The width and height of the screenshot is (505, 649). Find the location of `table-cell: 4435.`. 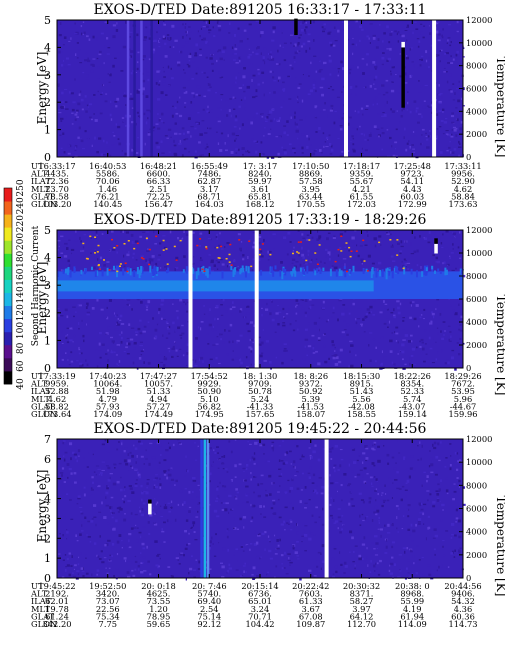

table-cell: 4435. is located at coordinates (57, 174).